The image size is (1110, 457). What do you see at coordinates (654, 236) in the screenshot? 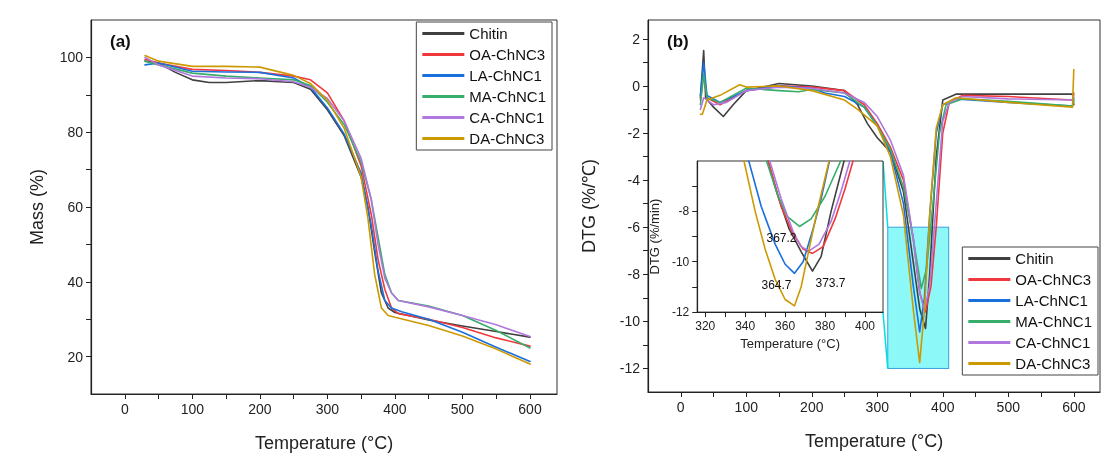
I see `y-axis-title: DTG (%/min)` at bounding box center [654, 236].